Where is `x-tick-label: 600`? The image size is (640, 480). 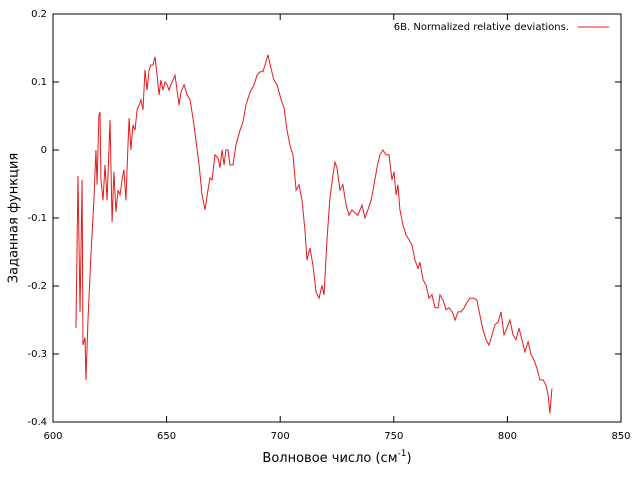
x-tick-label: 600 is located at coordinates (52, 436).